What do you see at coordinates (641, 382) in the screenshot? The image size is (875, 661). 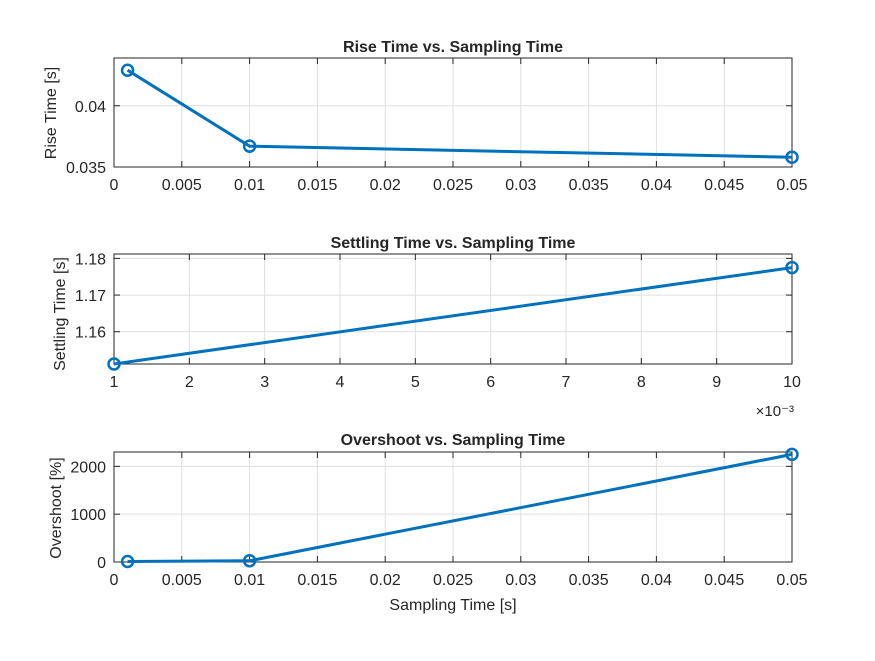 I see `settling-time-x-tick-label: 8` at bounding box center [641, 382].